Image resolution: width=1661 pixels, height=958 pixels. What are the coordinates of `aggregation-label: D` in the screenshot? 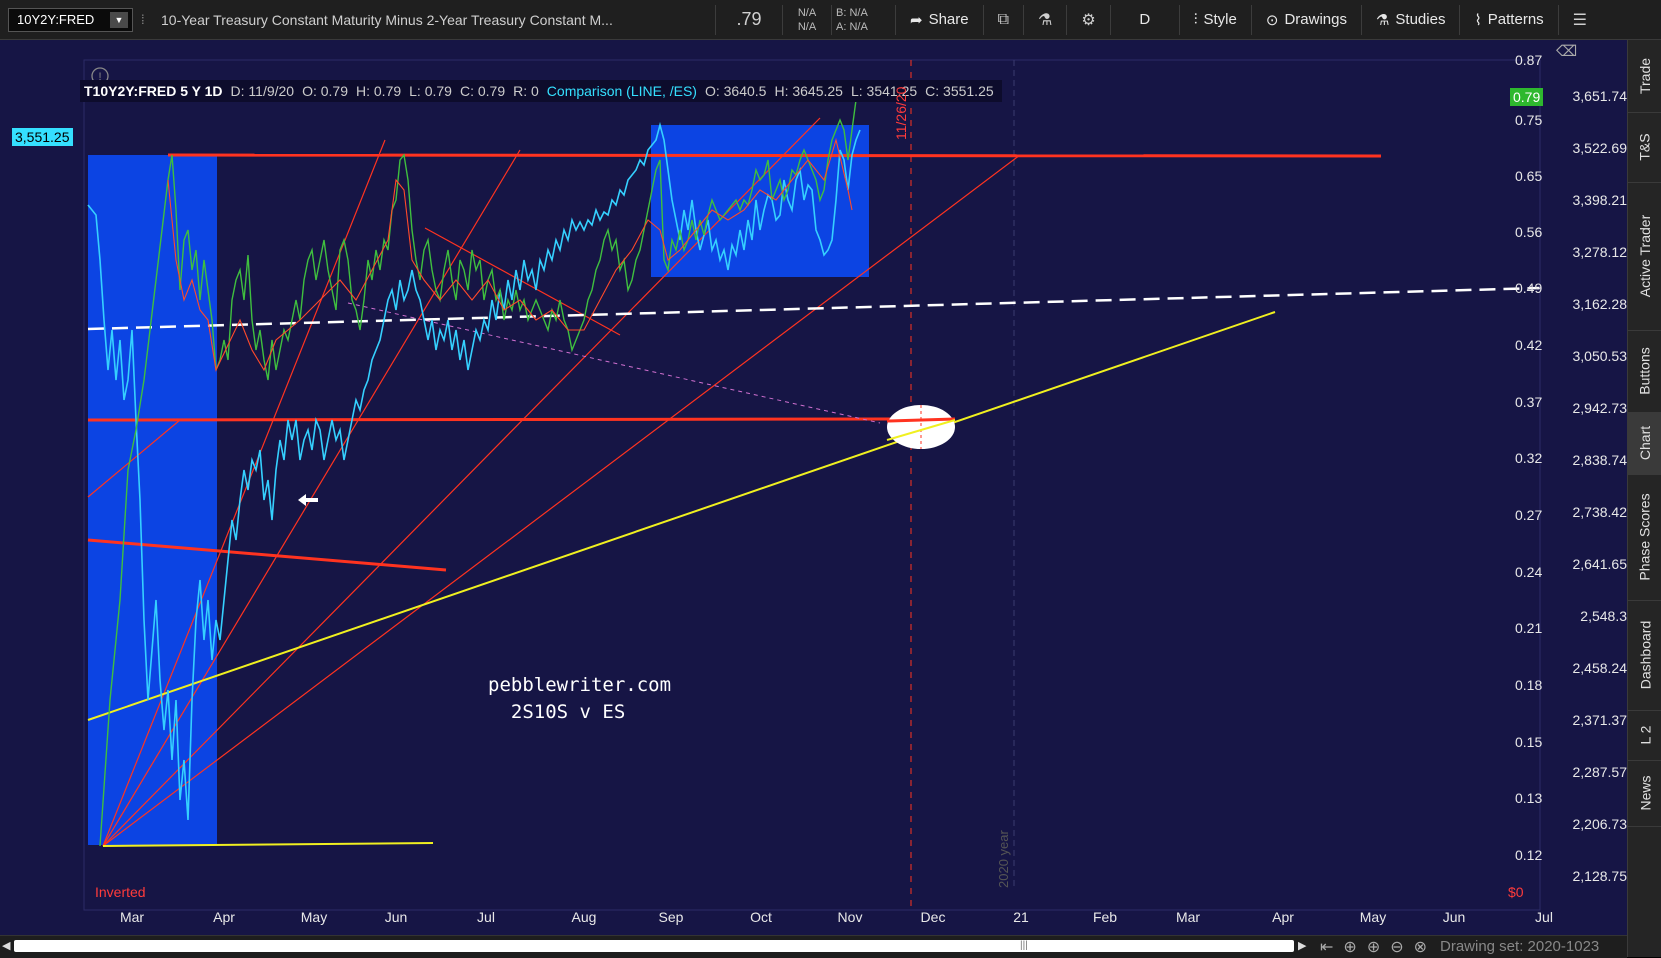 It's located at (1145, 19).